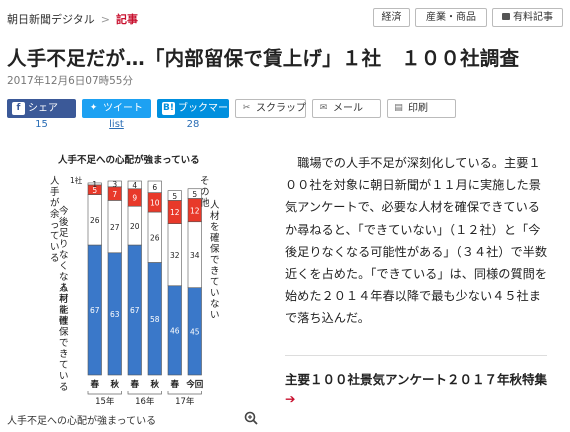 This screenshot has width=570, height=432. I want to click on feature-link: 主要１００社景気アンケート２０１７年秋特集 ➔, so click(420, 389).